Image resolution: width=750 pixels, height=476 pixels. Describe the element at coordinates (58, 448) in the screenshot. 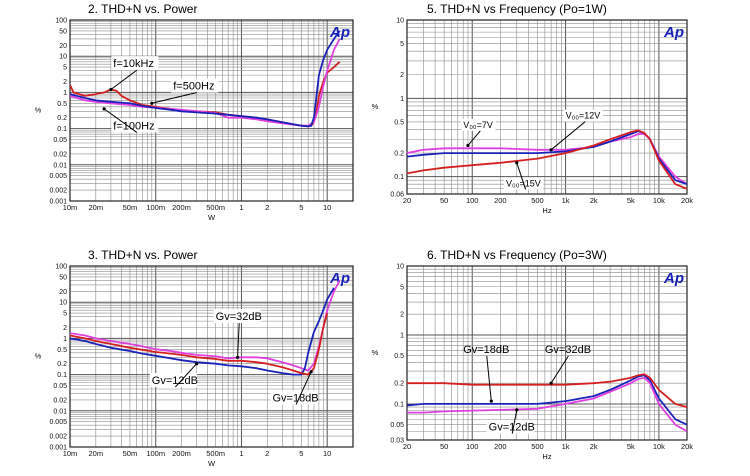

I see `y-tick-label: 0.001` at that location.